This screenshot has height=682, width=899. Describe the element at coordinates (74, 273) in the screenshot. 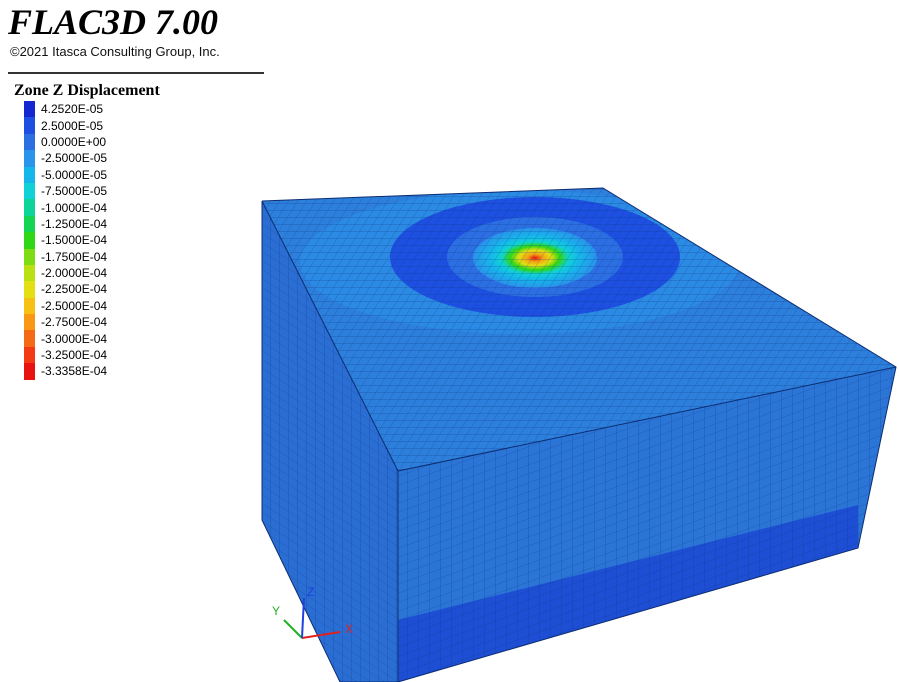

I see `legend-label: -2.0000E-04` at that location.